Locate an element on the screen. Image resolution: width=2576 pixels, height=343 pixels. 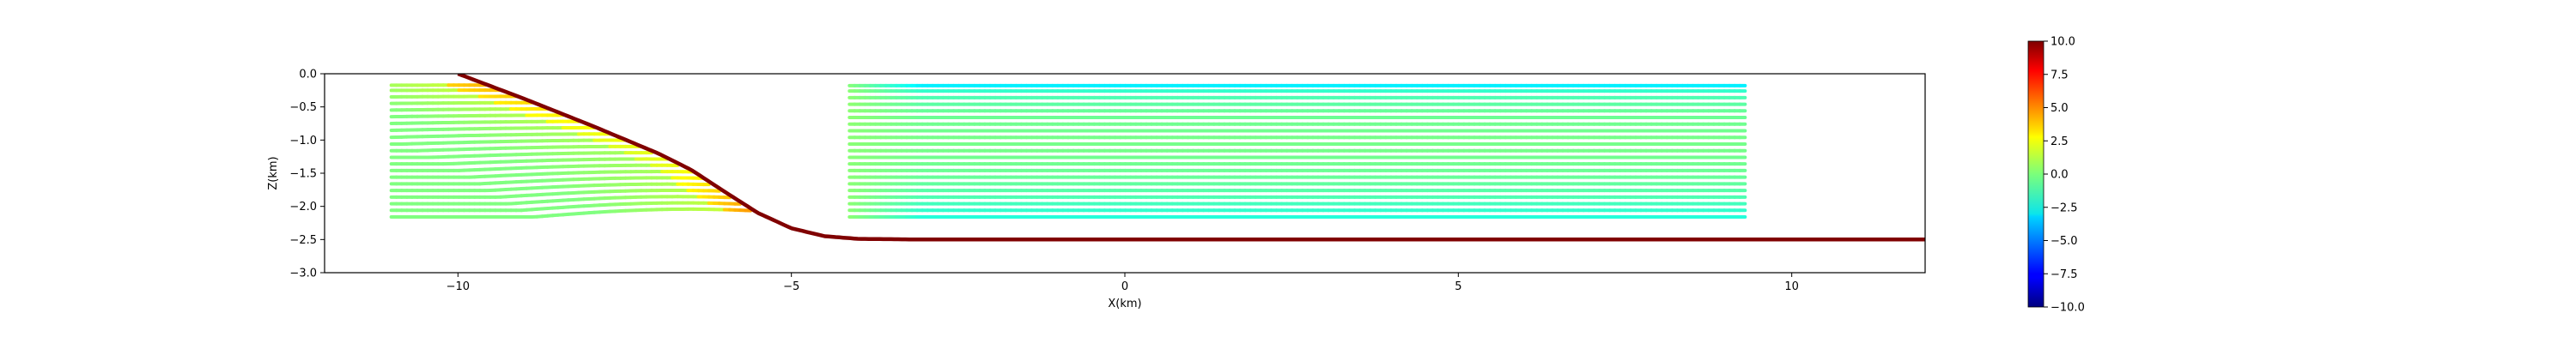
x-tick-label: −10 is located at coordinates (459, 286).